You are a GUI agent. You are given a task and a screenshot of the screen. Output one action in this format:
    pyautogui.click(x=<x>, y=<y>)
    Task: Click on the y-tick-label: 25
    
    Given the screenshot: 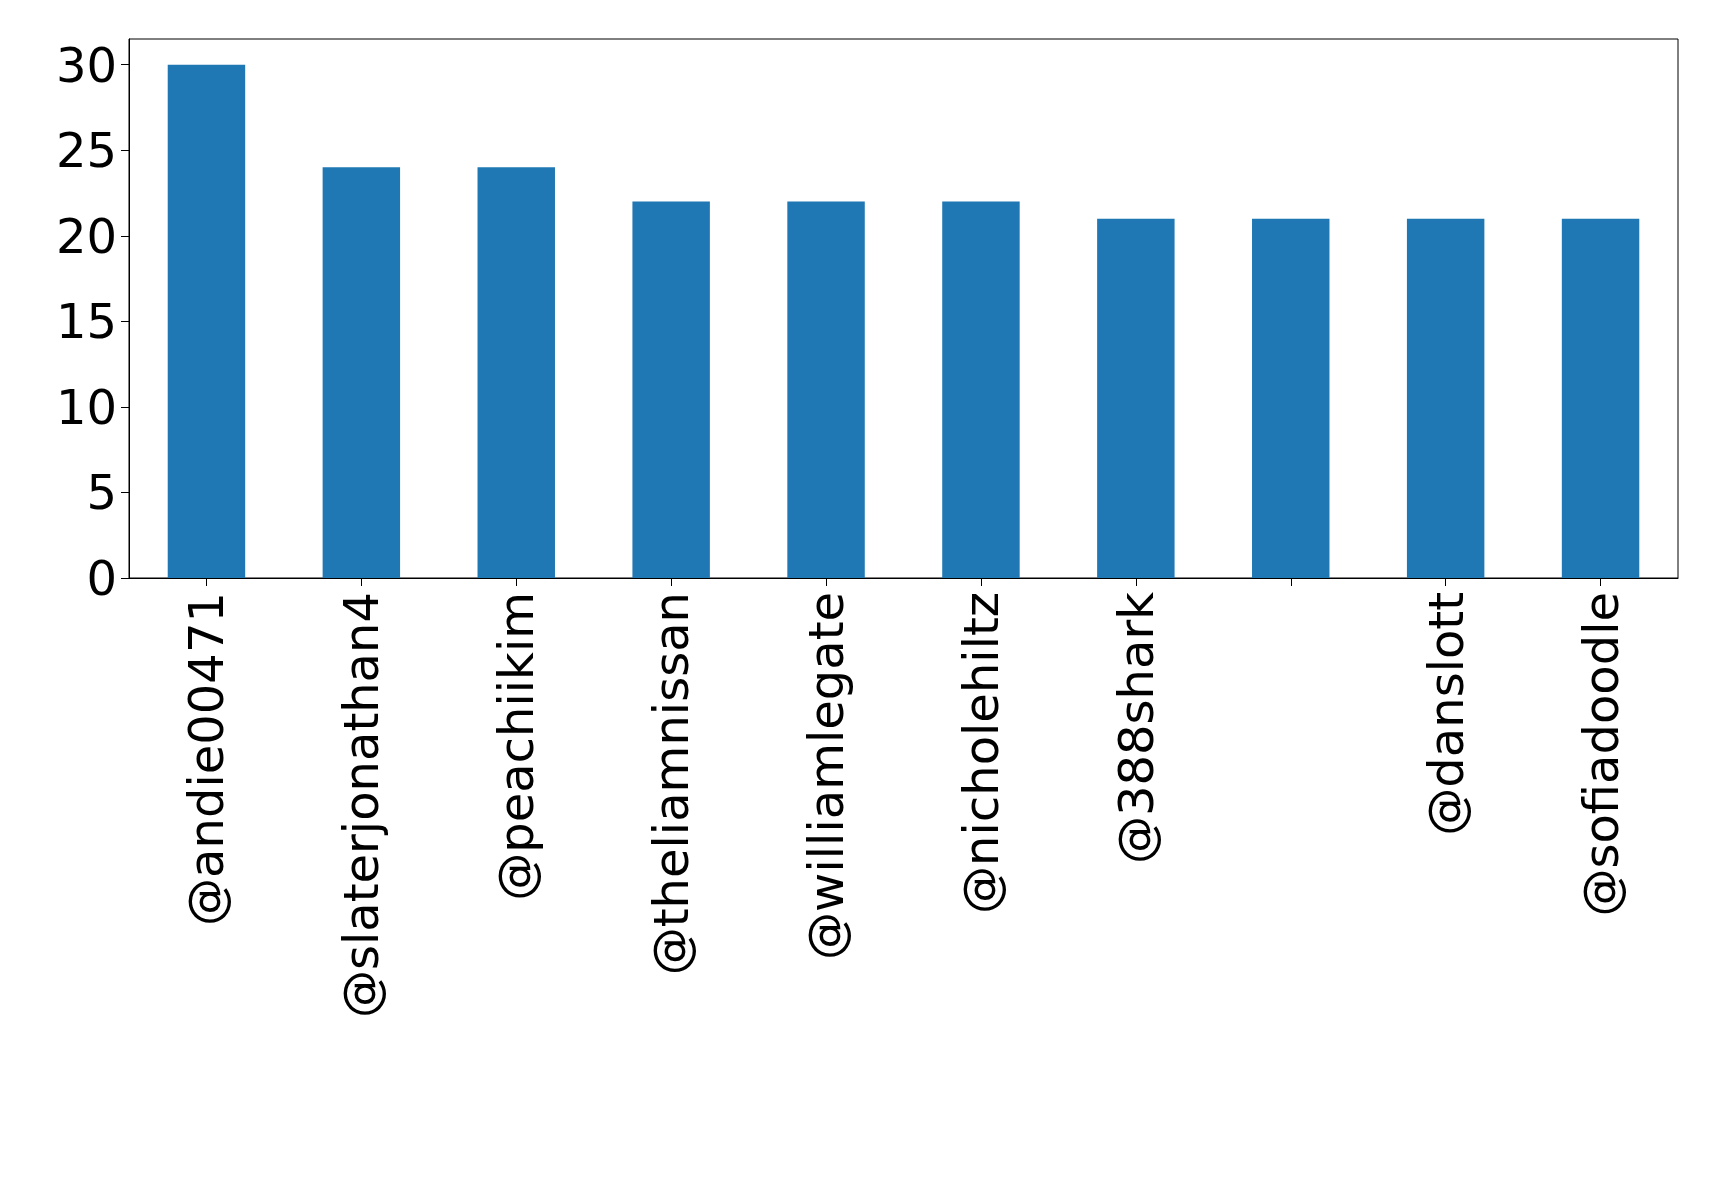 What is the action you would take?
    pyautogui.click(x=86, y=150)
    